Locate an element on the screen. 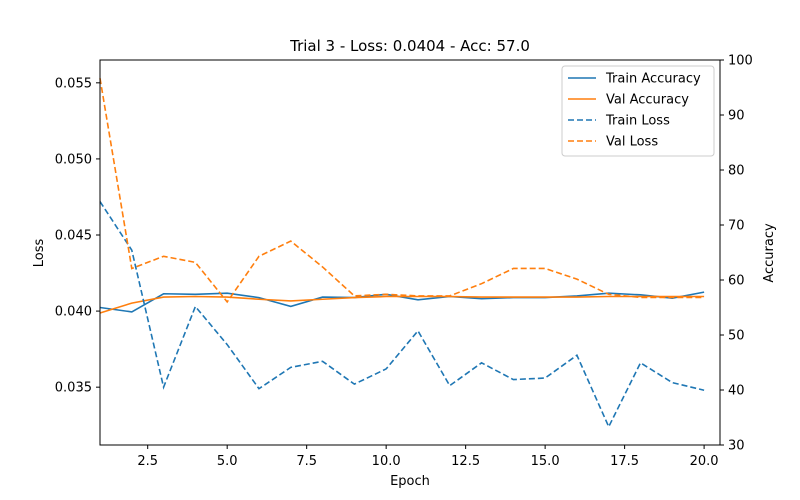 This screenshot has height=500, width=800. y-right-tick-label: 100 is located at coordinates (740, 61).